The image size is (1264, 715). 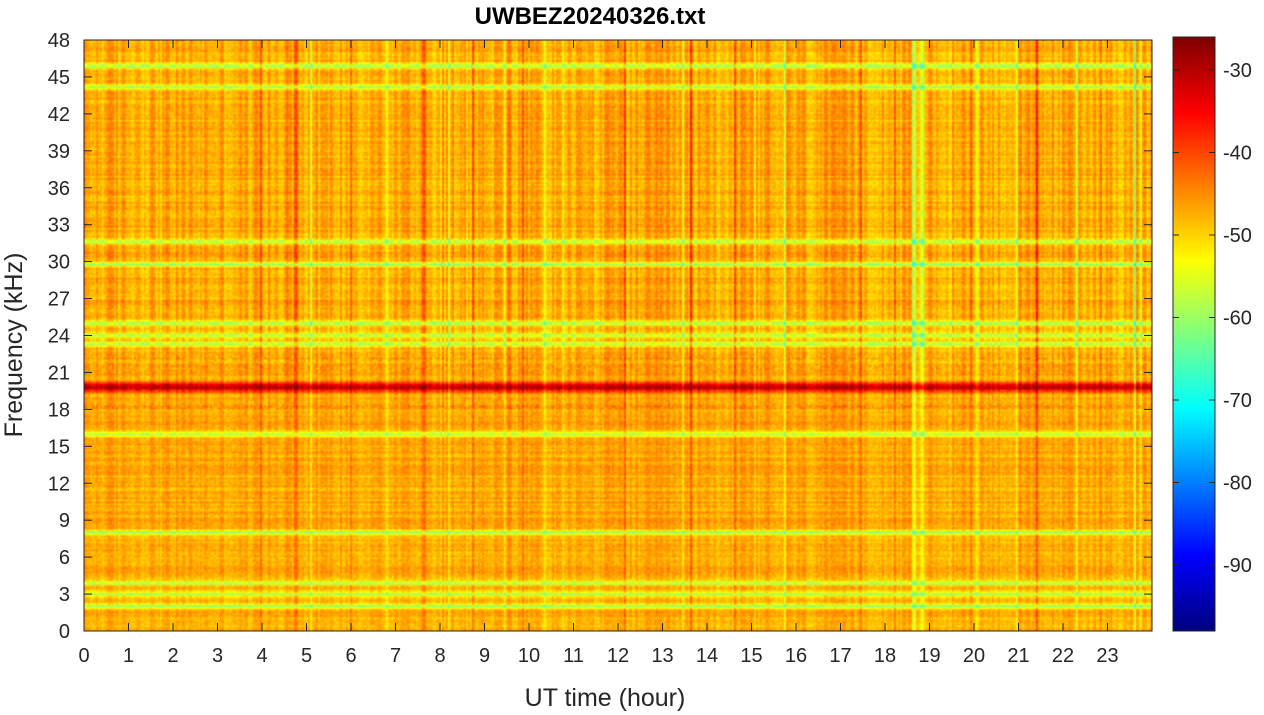 I want to click on x-axis-label: UT time (hour), so click(x=605, y=698).